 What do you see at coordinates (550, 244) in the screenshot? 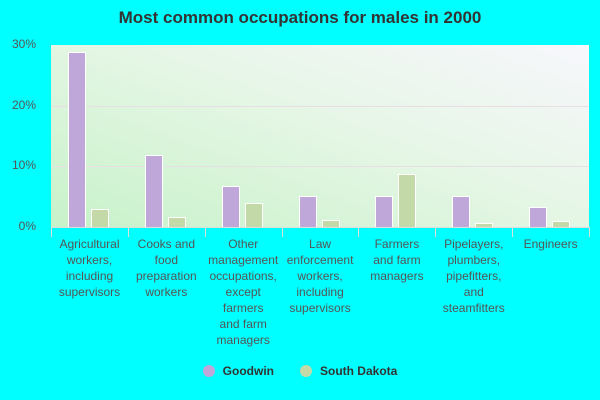
I see `x-tick-label: Engineers` at bounding box center [550, 244].